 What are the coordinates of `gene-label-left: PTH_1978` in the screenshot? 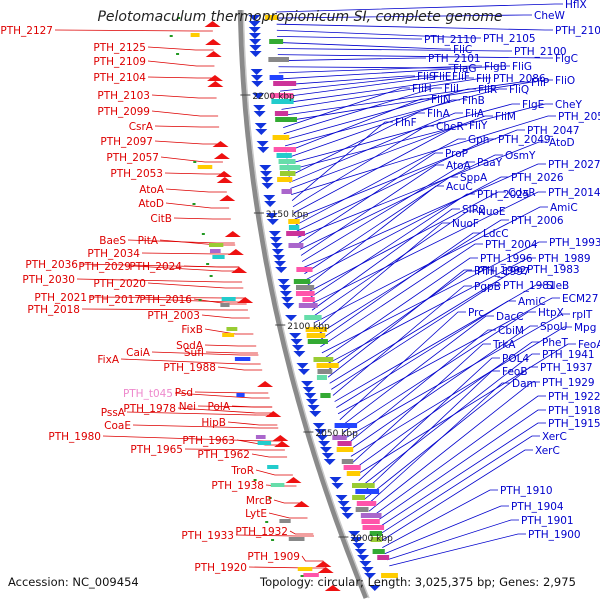 It's located at (149, 409).